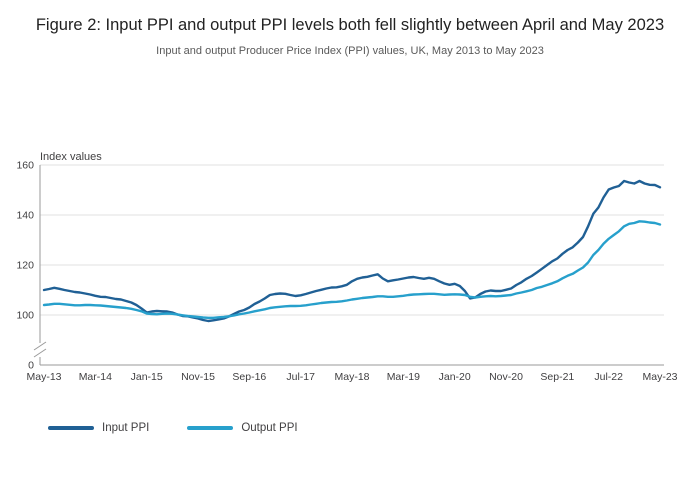 This screenshot has height=502, width=700. Describe the element at coordinates (25, 166) in the screenshot. I see `y-tick-label: 160` at that location.